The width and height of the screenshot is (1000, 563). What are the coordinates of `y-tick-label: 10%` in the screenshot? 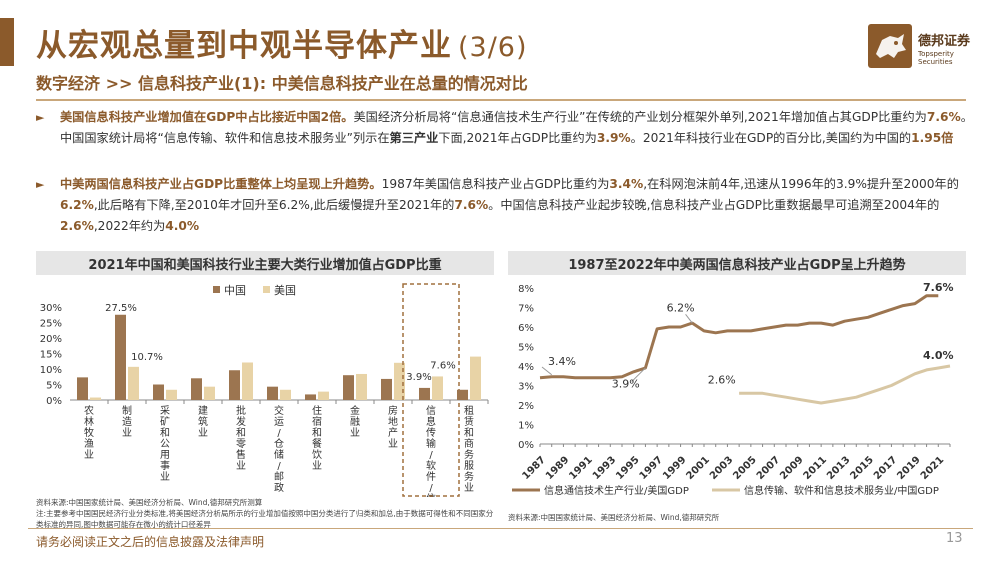 It's located at (51, 370).